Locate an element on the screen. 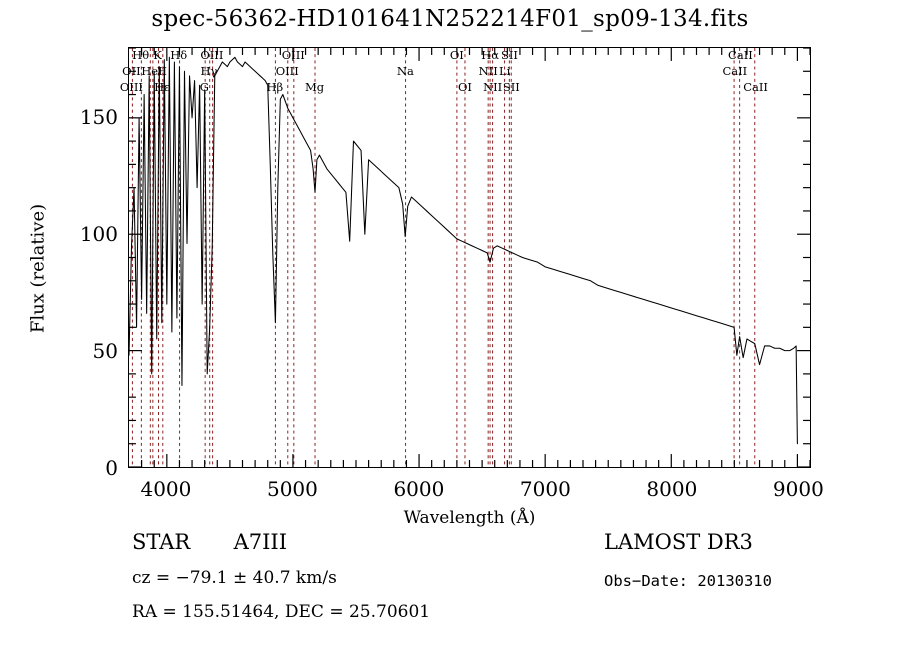  redshift-velocity: cz = −79.1 ± 40.7 km/s is located at coordinates (234, 578).